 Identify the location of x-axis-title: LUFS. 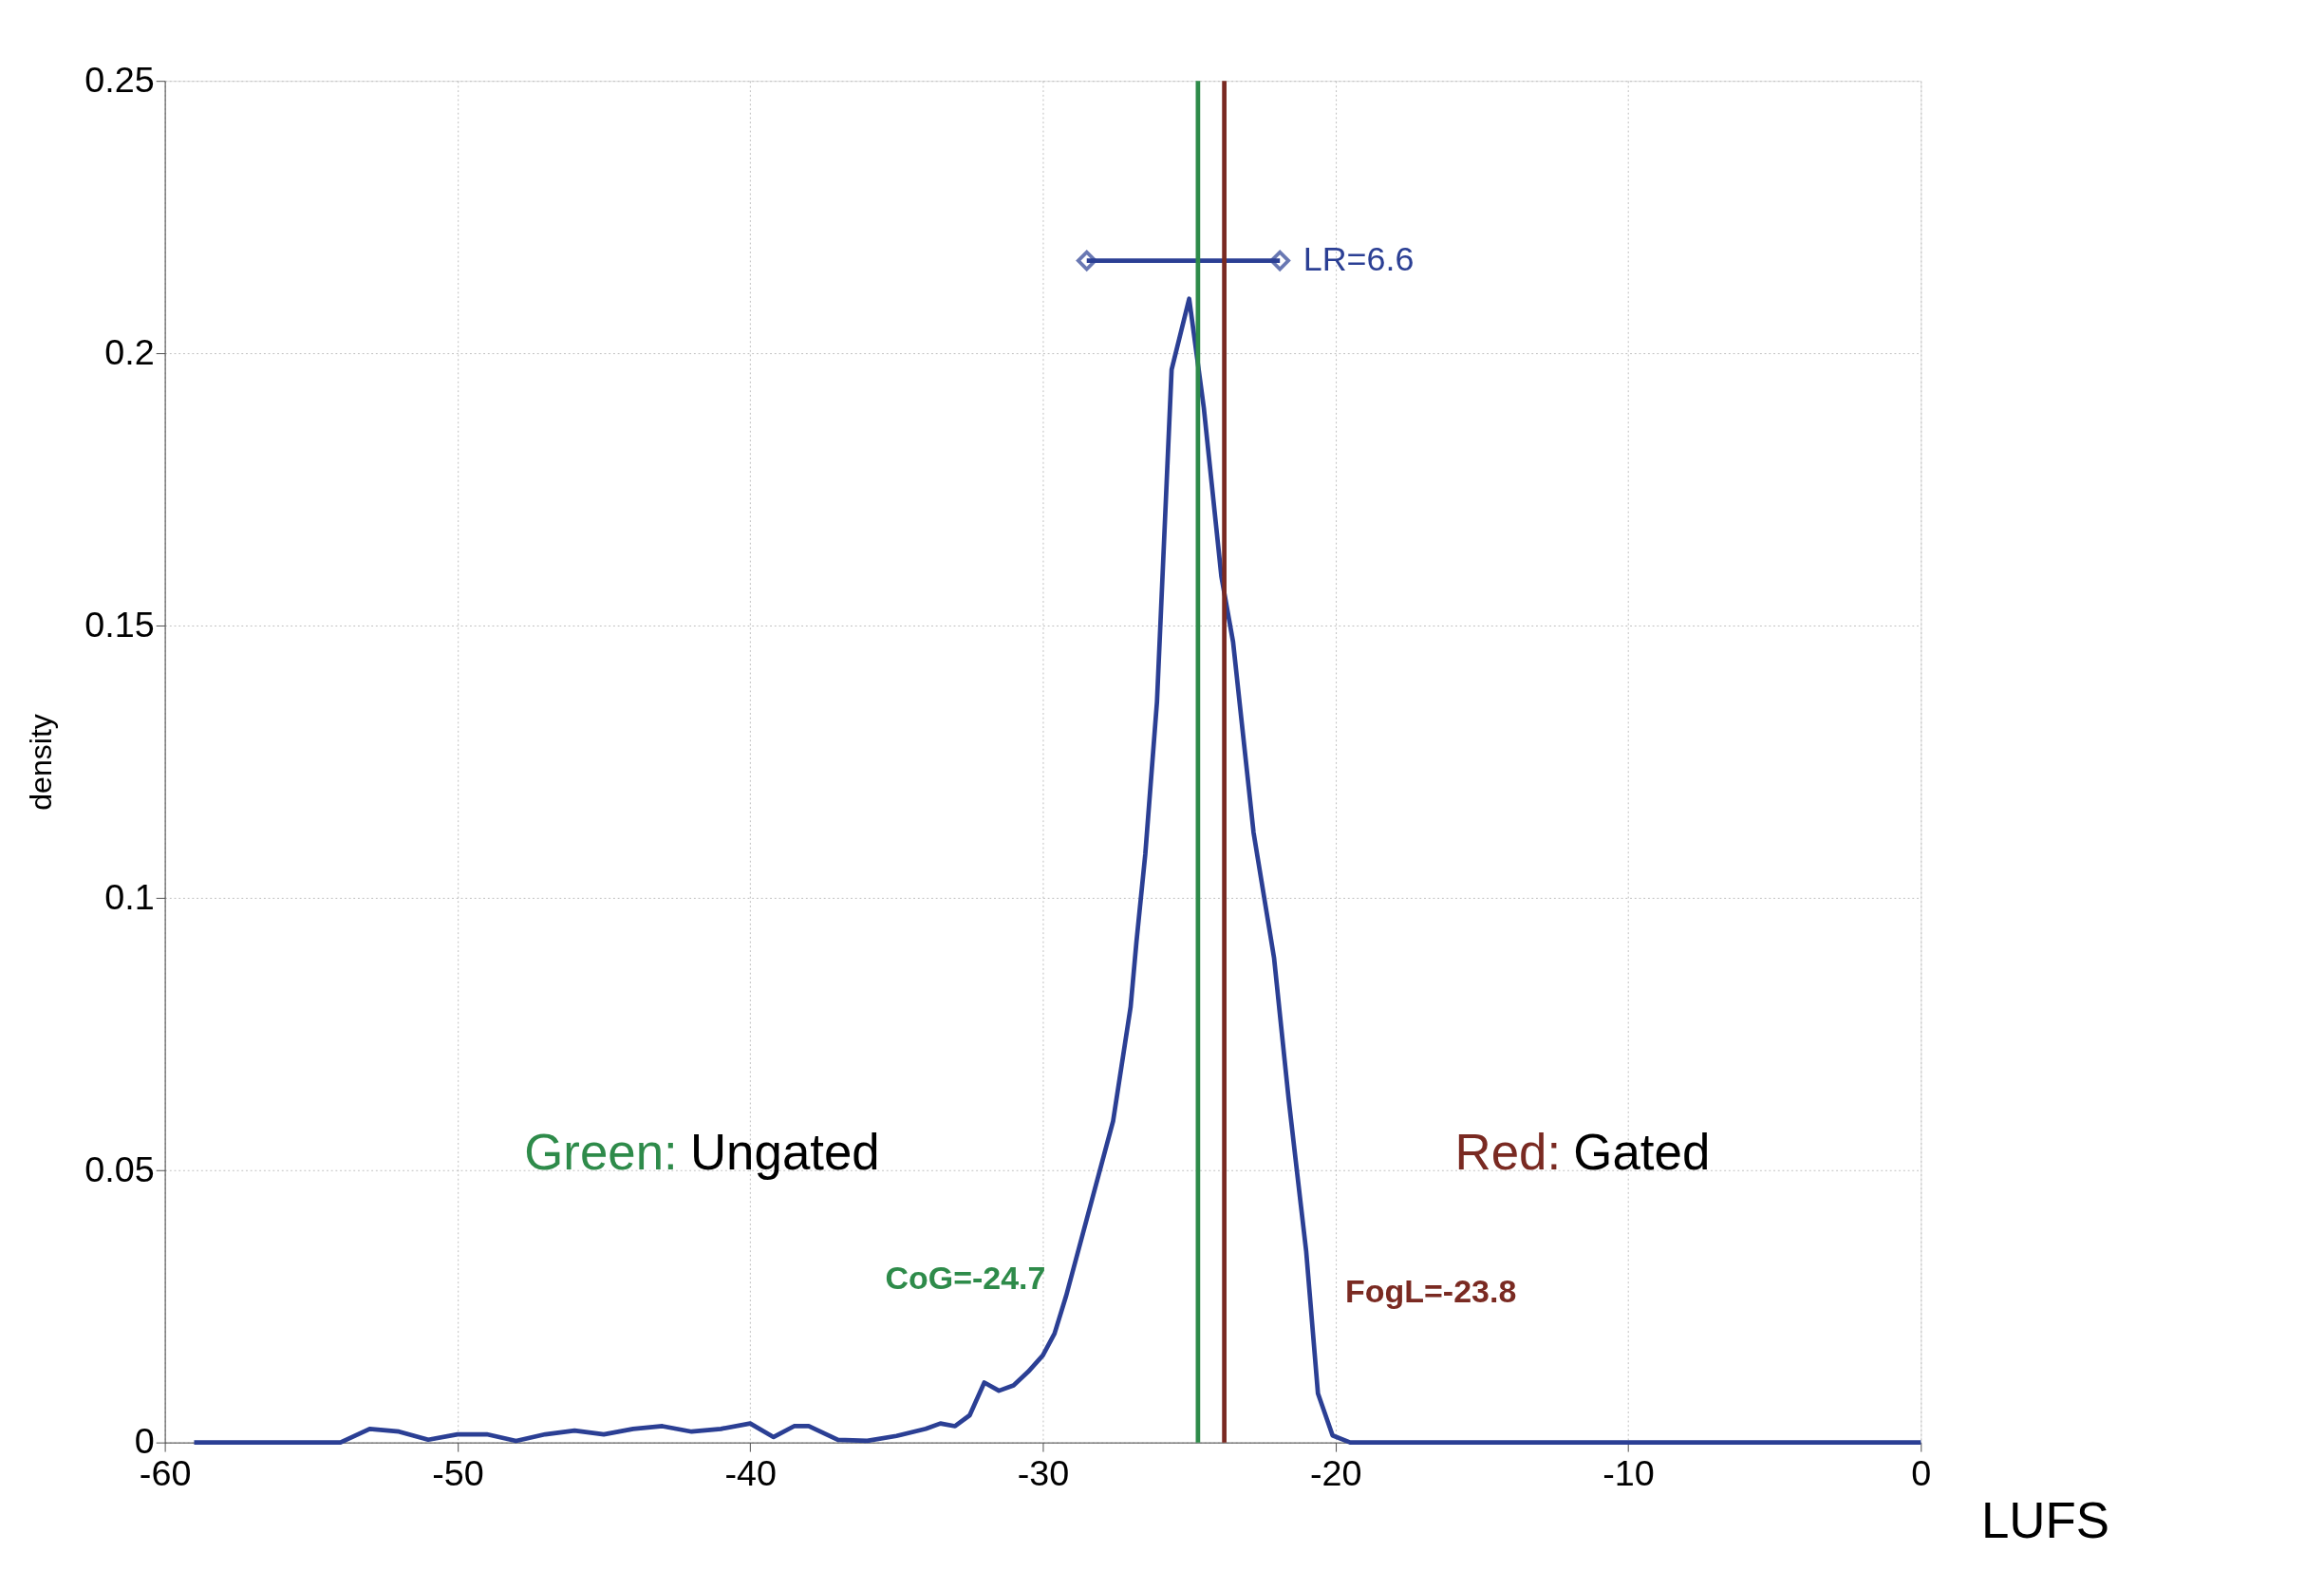
(2044, 1520).